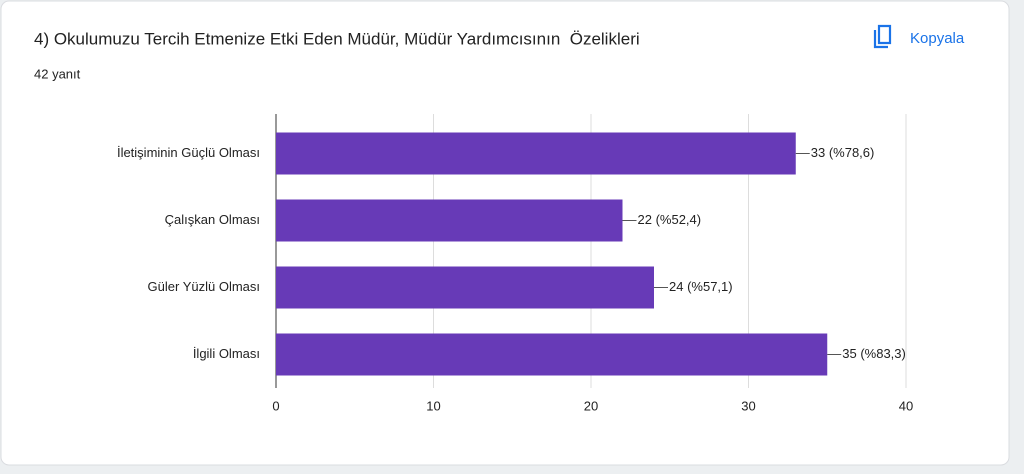  What do you see at coordinates (57, 73) in the screenshot?
I see `chart-subtitle: 42 yanıt` at bounding box center [57, 73].